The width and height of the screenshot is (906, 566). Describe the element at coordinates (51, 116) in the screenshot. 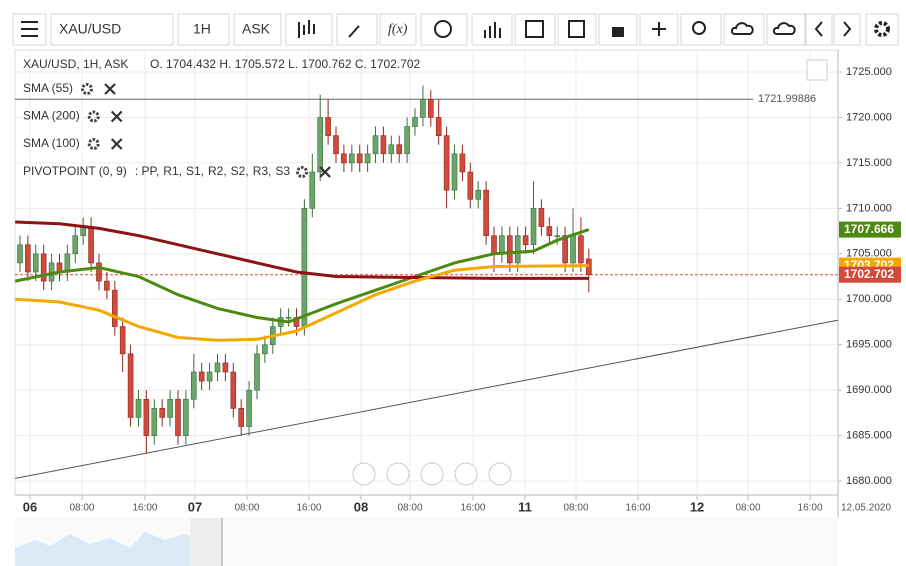

I see `indicator-name: SMA (200)` at that location.